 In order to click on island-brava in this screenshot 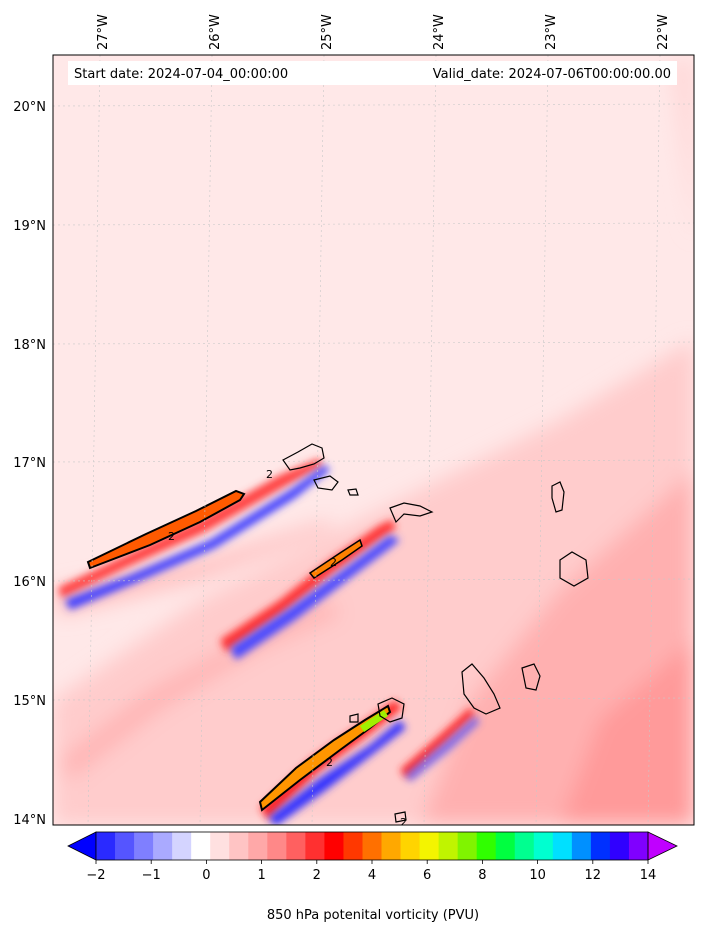, I will do `click(354, 718)`.